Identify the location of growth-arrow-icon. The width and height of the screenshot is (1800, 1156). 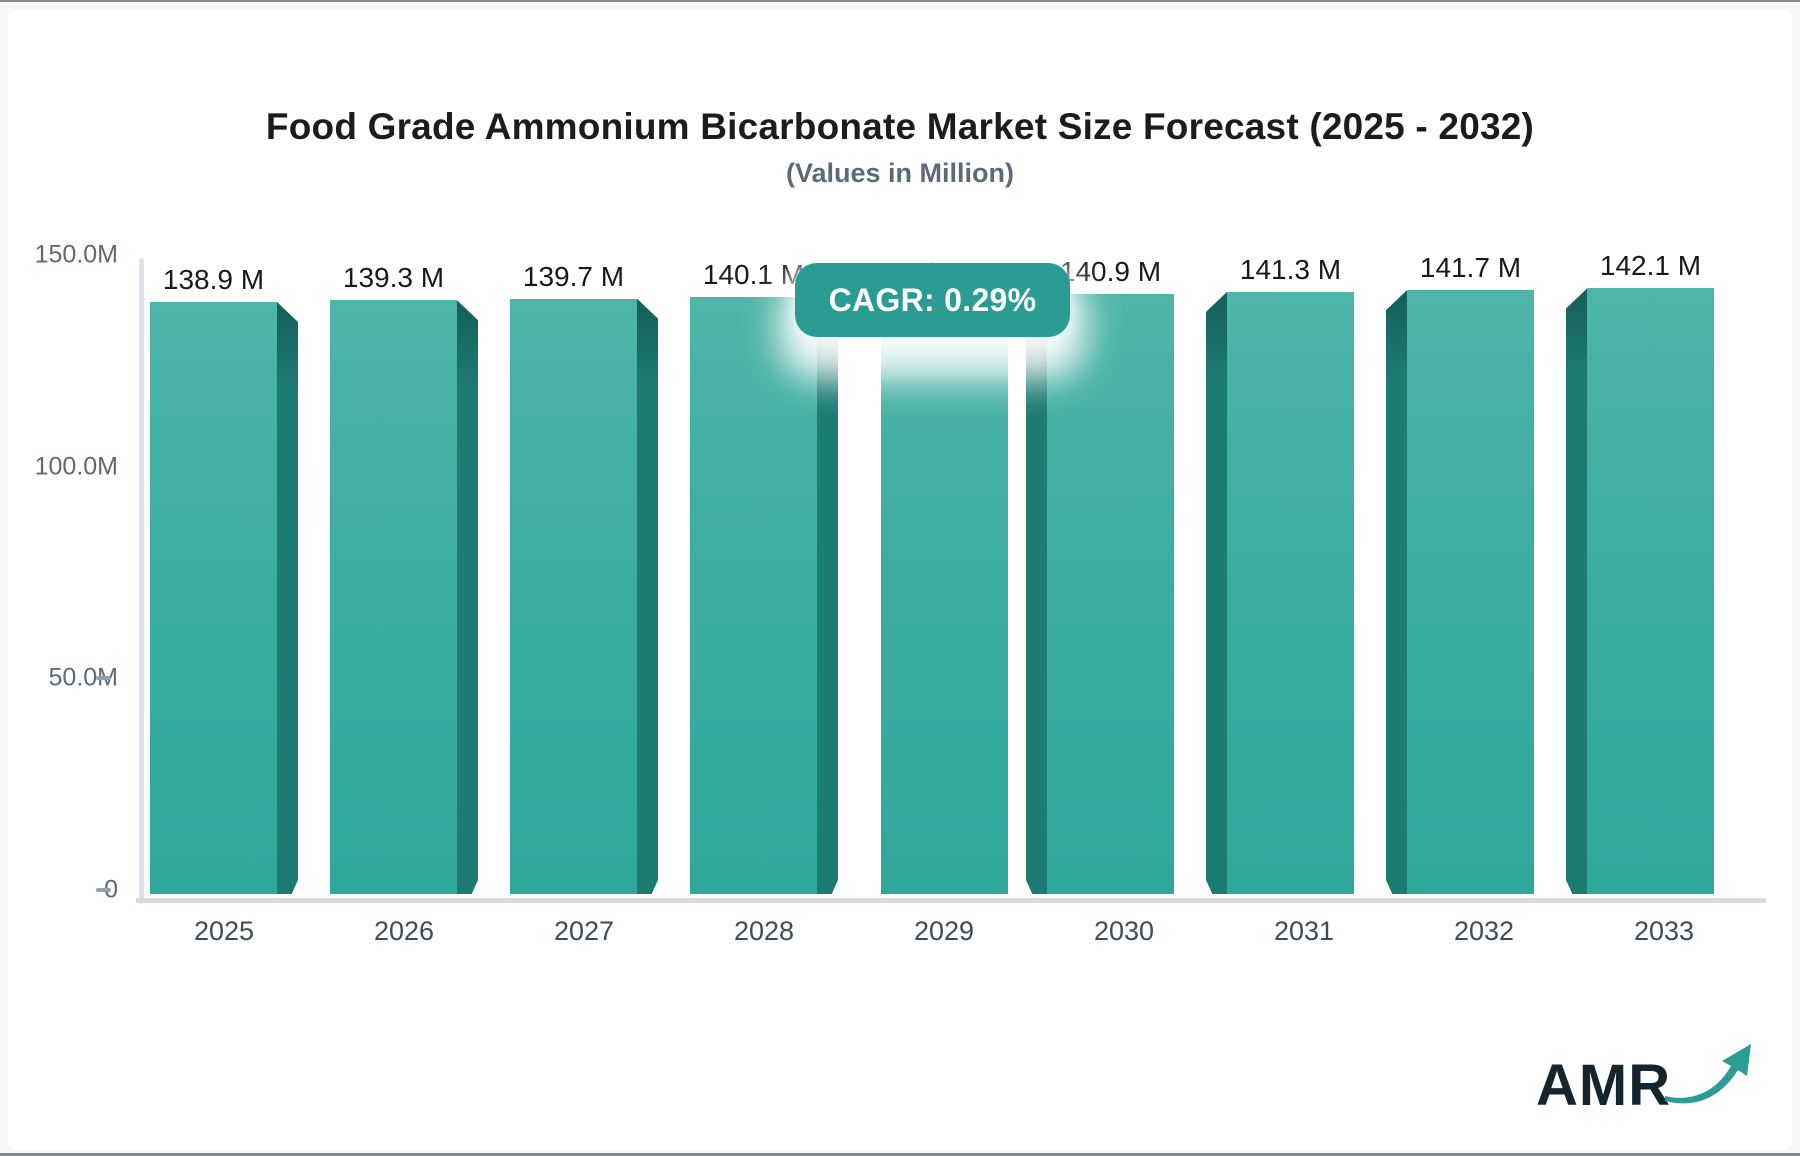
(1709, 1076).